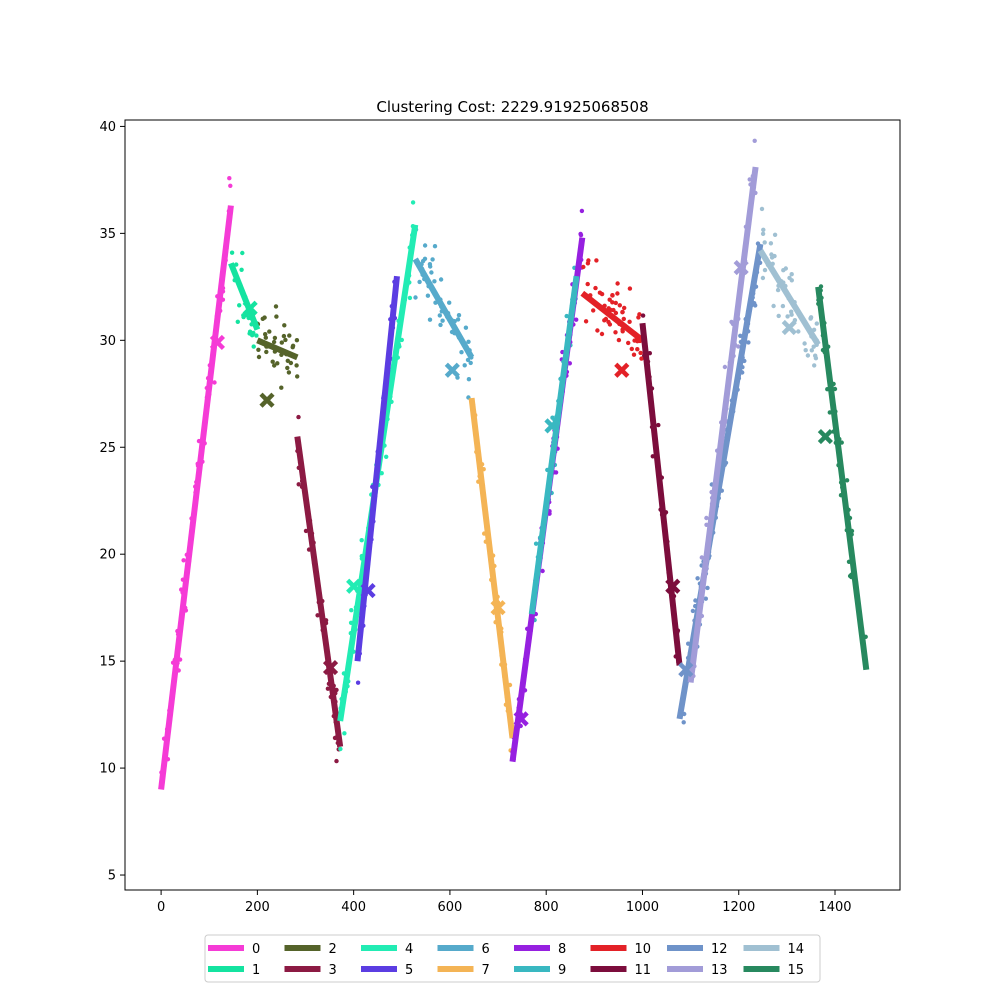  I want to click on legend-item-14: 14, so click(773, 949).